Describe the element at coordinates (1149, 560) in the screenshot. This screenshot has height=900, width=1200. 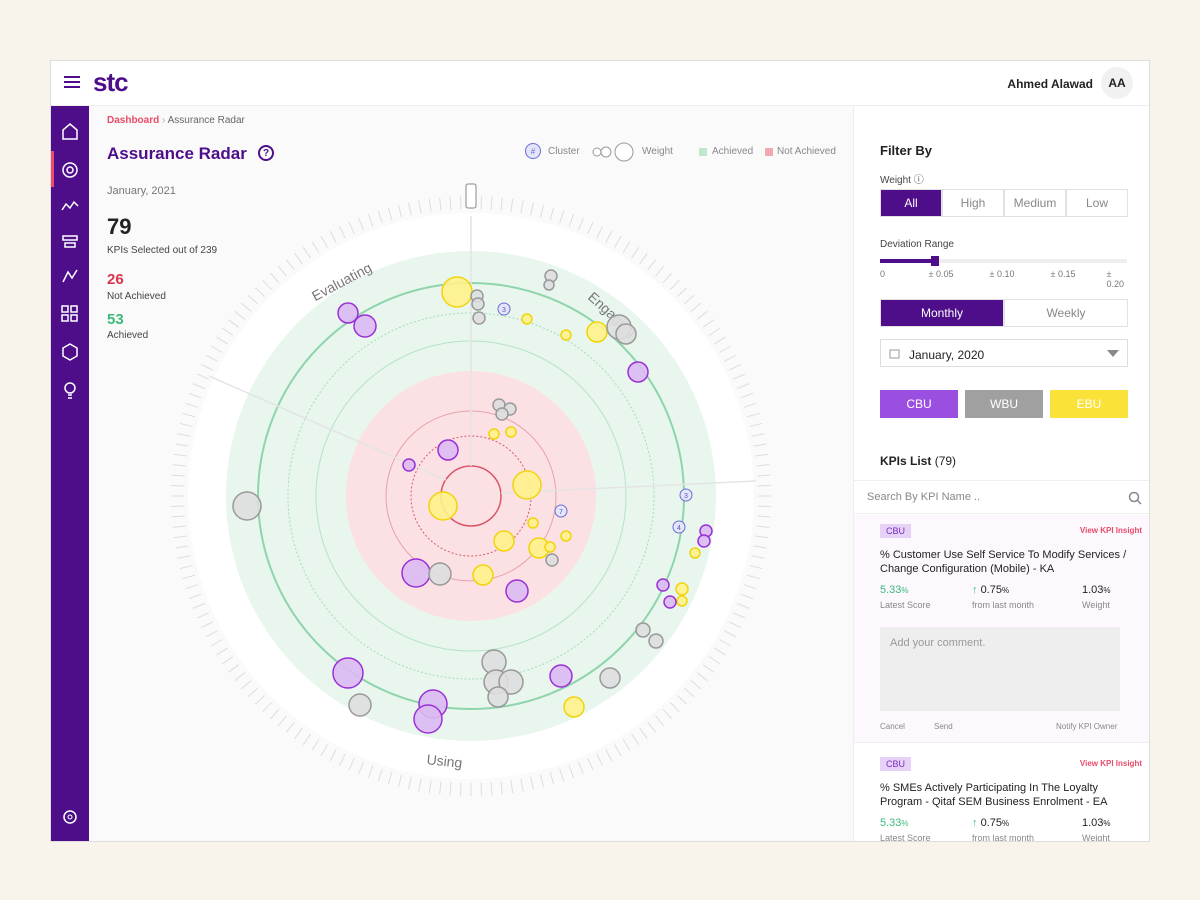
I see `selected-indicator` at that location.